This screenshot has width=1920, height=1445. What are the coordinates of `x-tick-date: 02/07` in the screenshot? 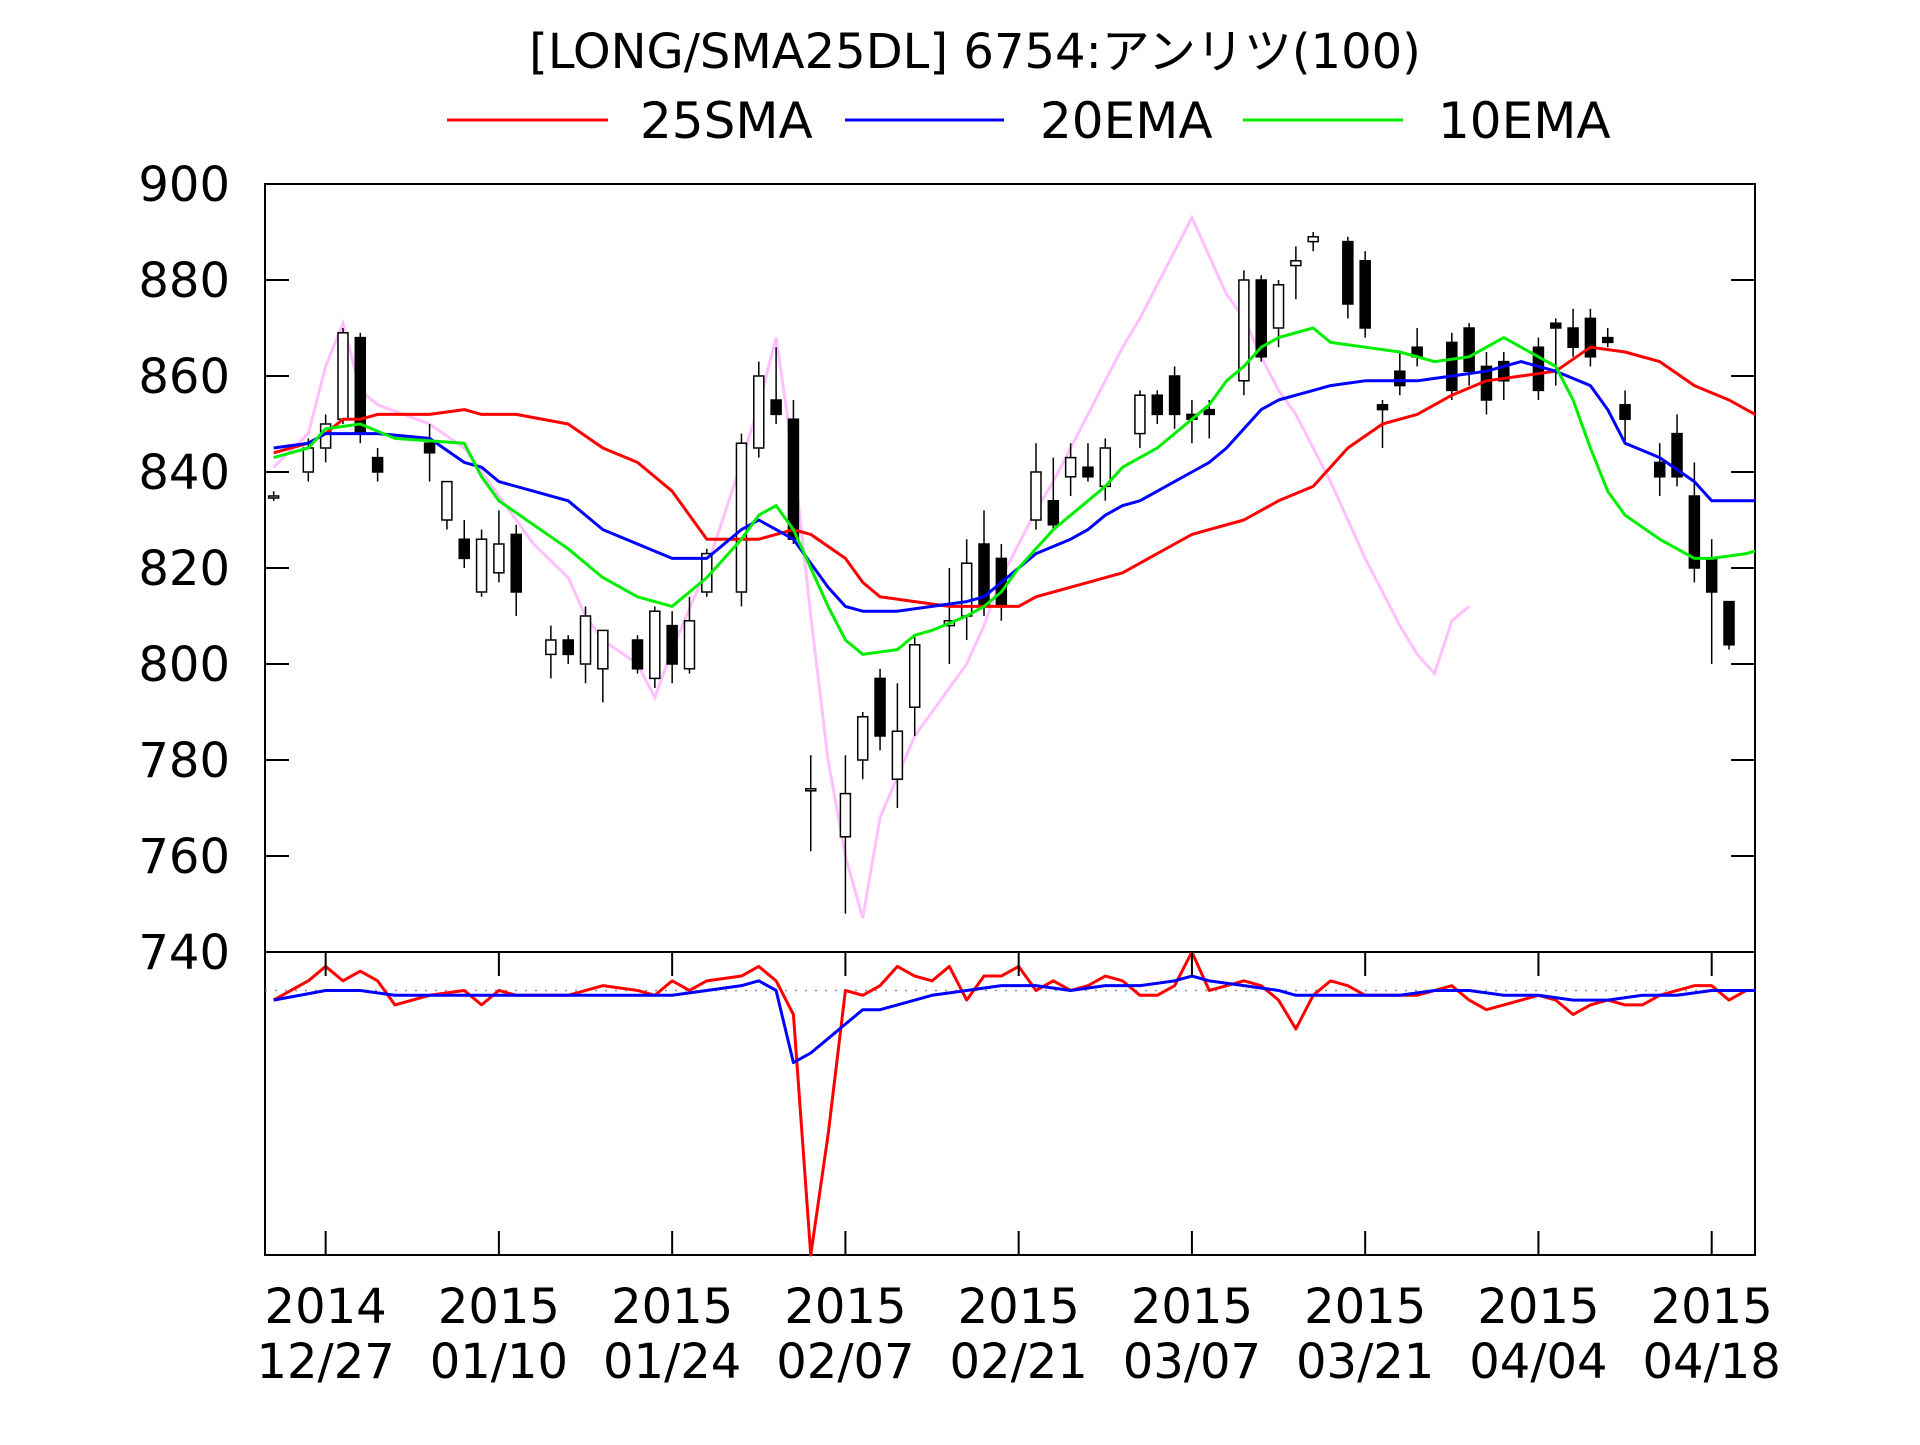 It's located at (845, 1362).